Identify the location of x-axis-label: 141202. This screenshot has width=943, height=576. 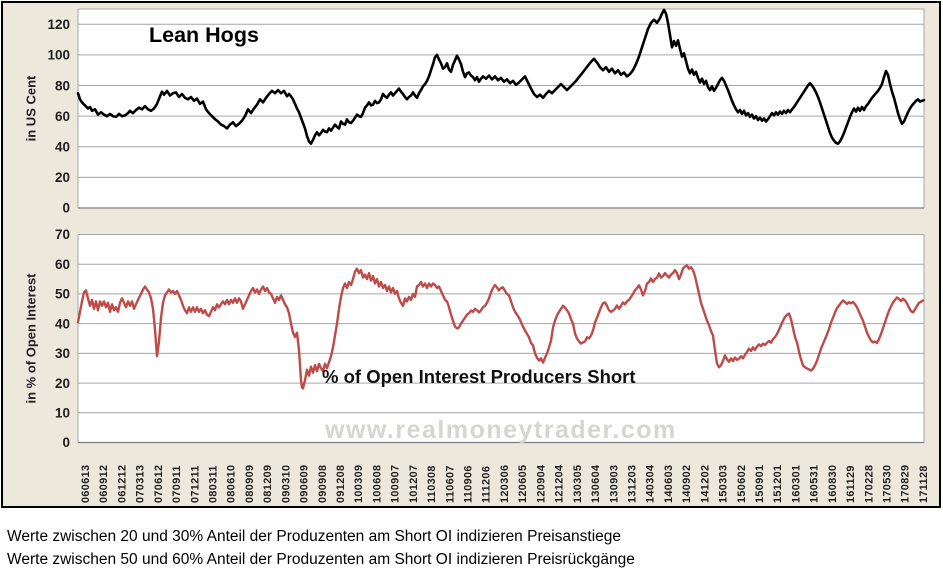
(705, 484).